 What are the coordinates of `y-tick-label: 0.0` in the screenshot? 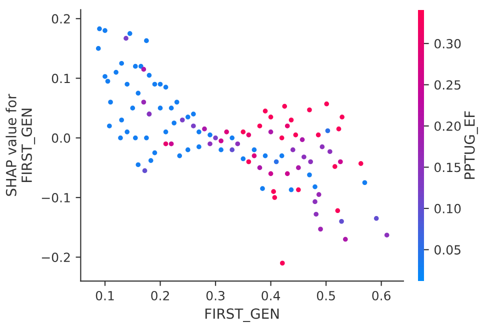 It's located at (61, 138).